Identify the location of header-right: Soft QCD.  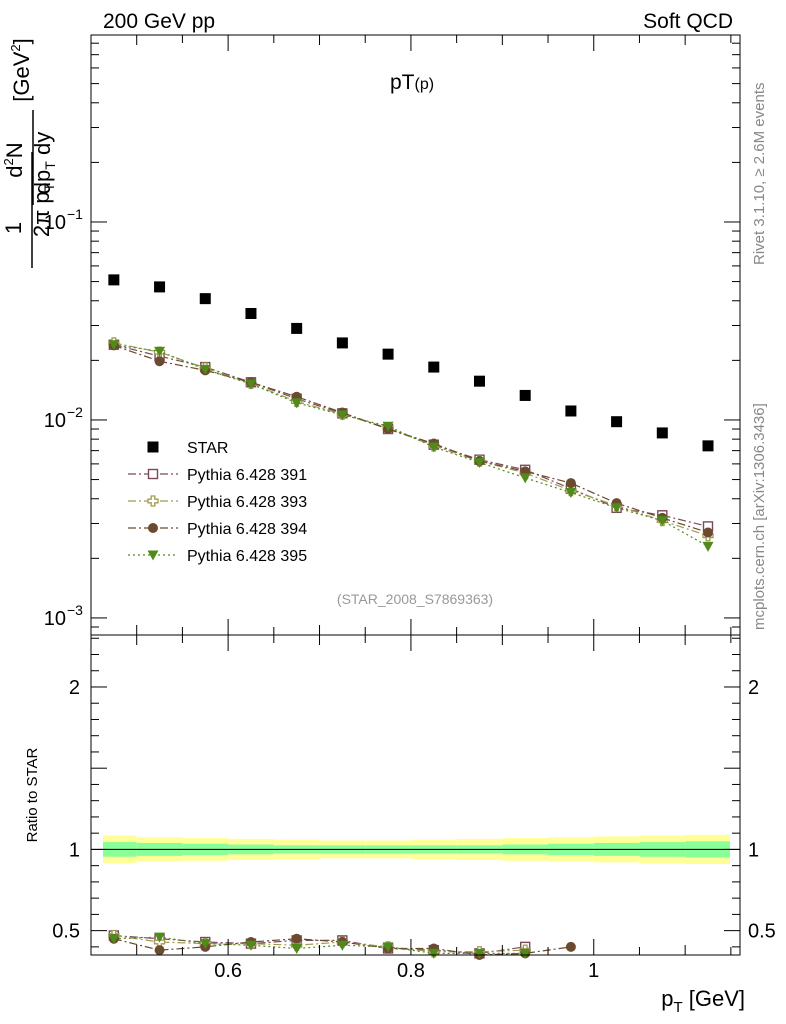
(688, 21).